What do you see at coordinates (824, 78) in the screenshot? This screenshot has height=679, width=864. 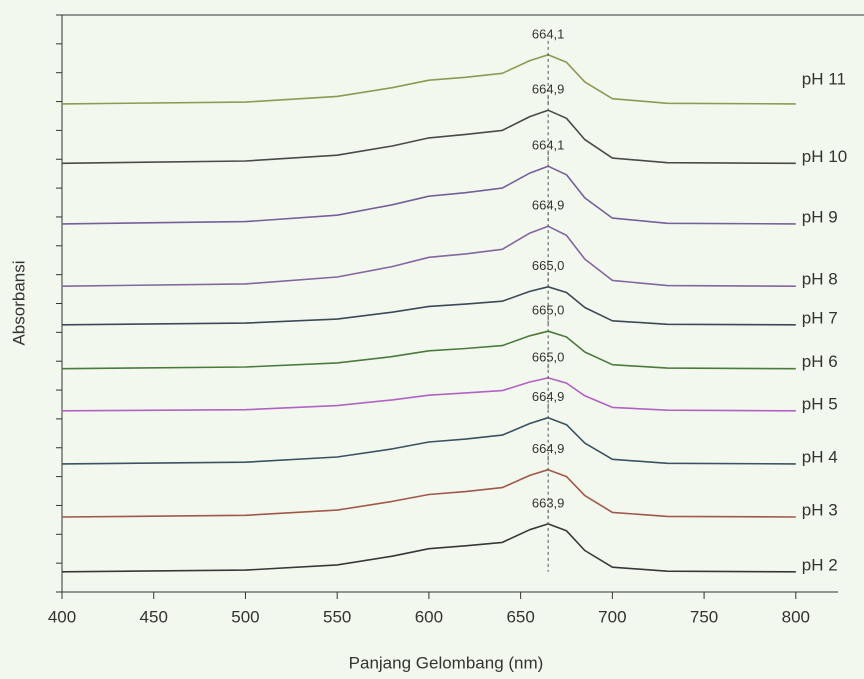 I see `series-label: pH 11` at bounding box center [824, 78].